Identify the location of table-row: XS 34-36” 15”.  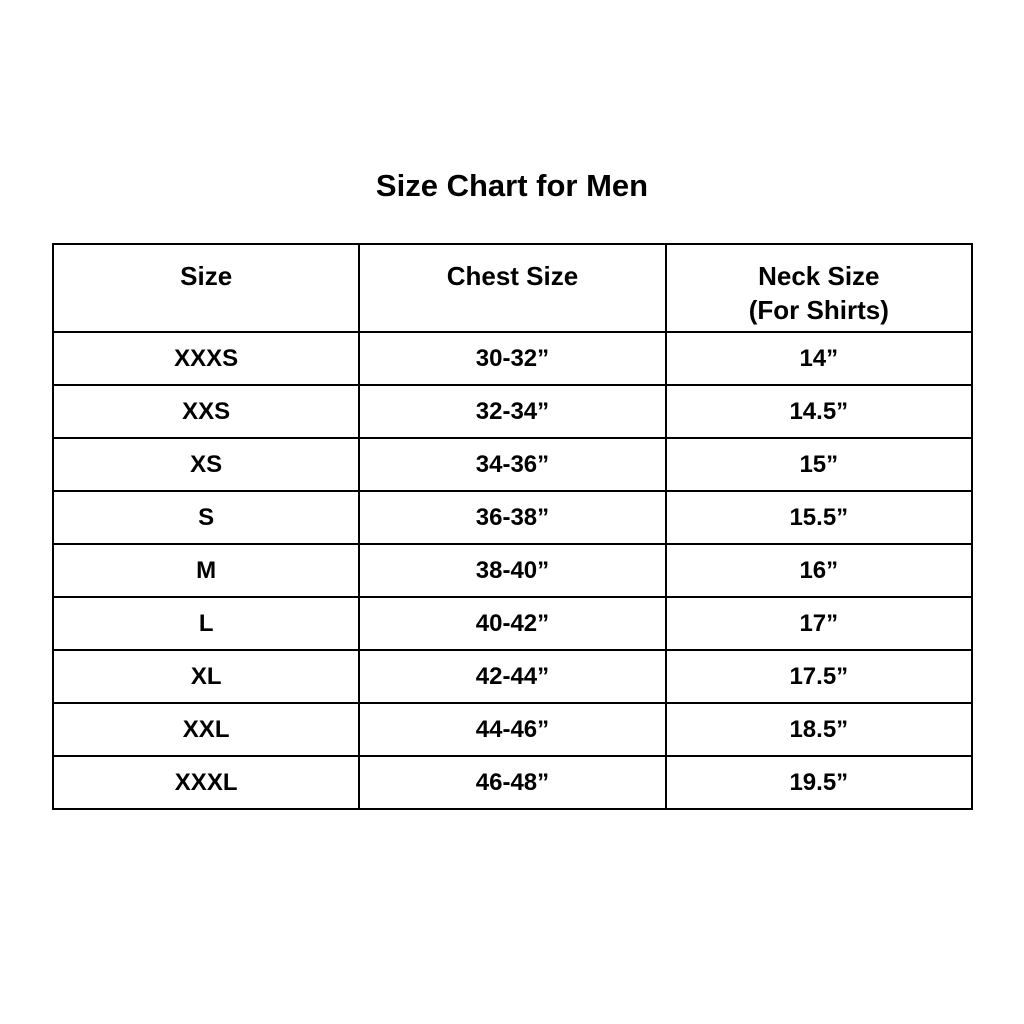
(512, 464).